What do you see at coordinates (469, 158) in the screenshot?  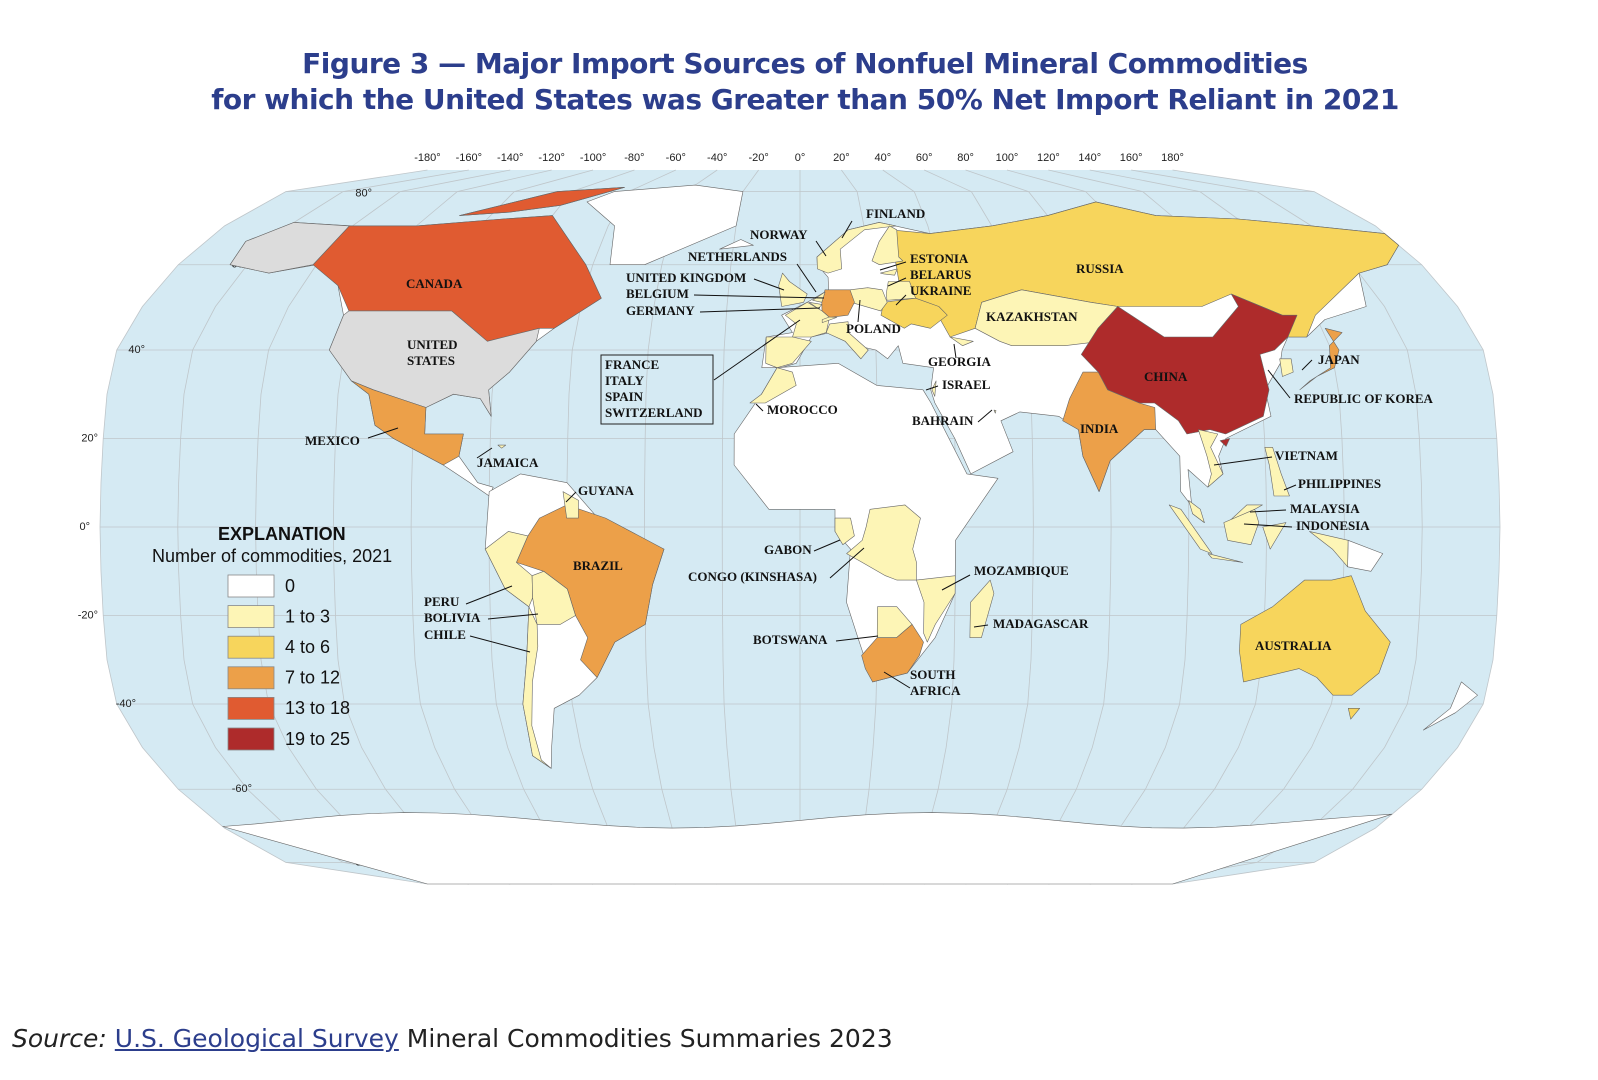 I see `longitude-label: -160°` at bounding box center [469, 158].